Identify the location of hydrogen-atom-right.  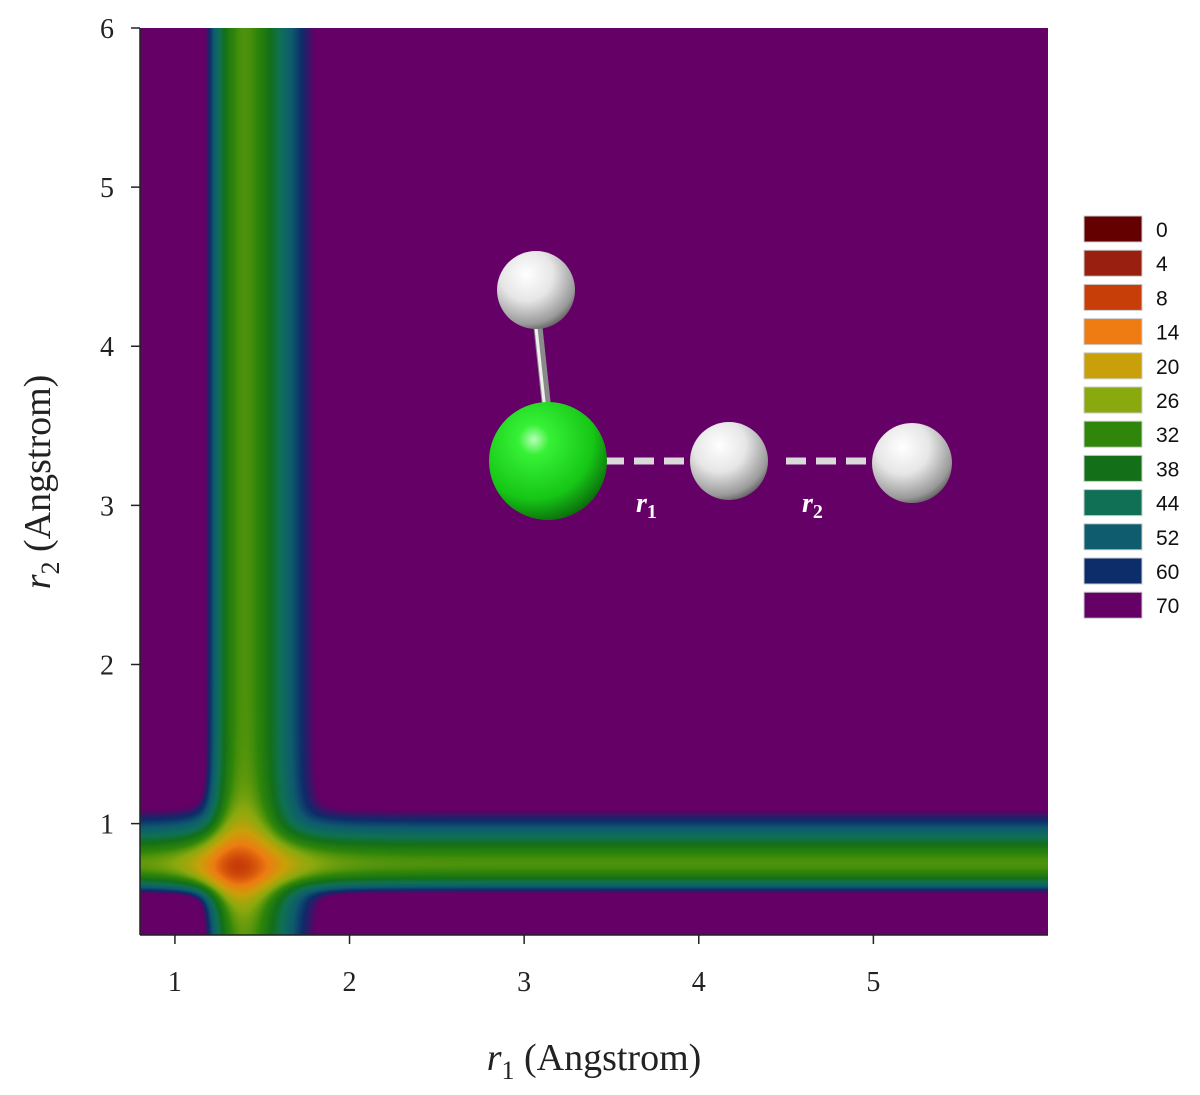
(912, 463).